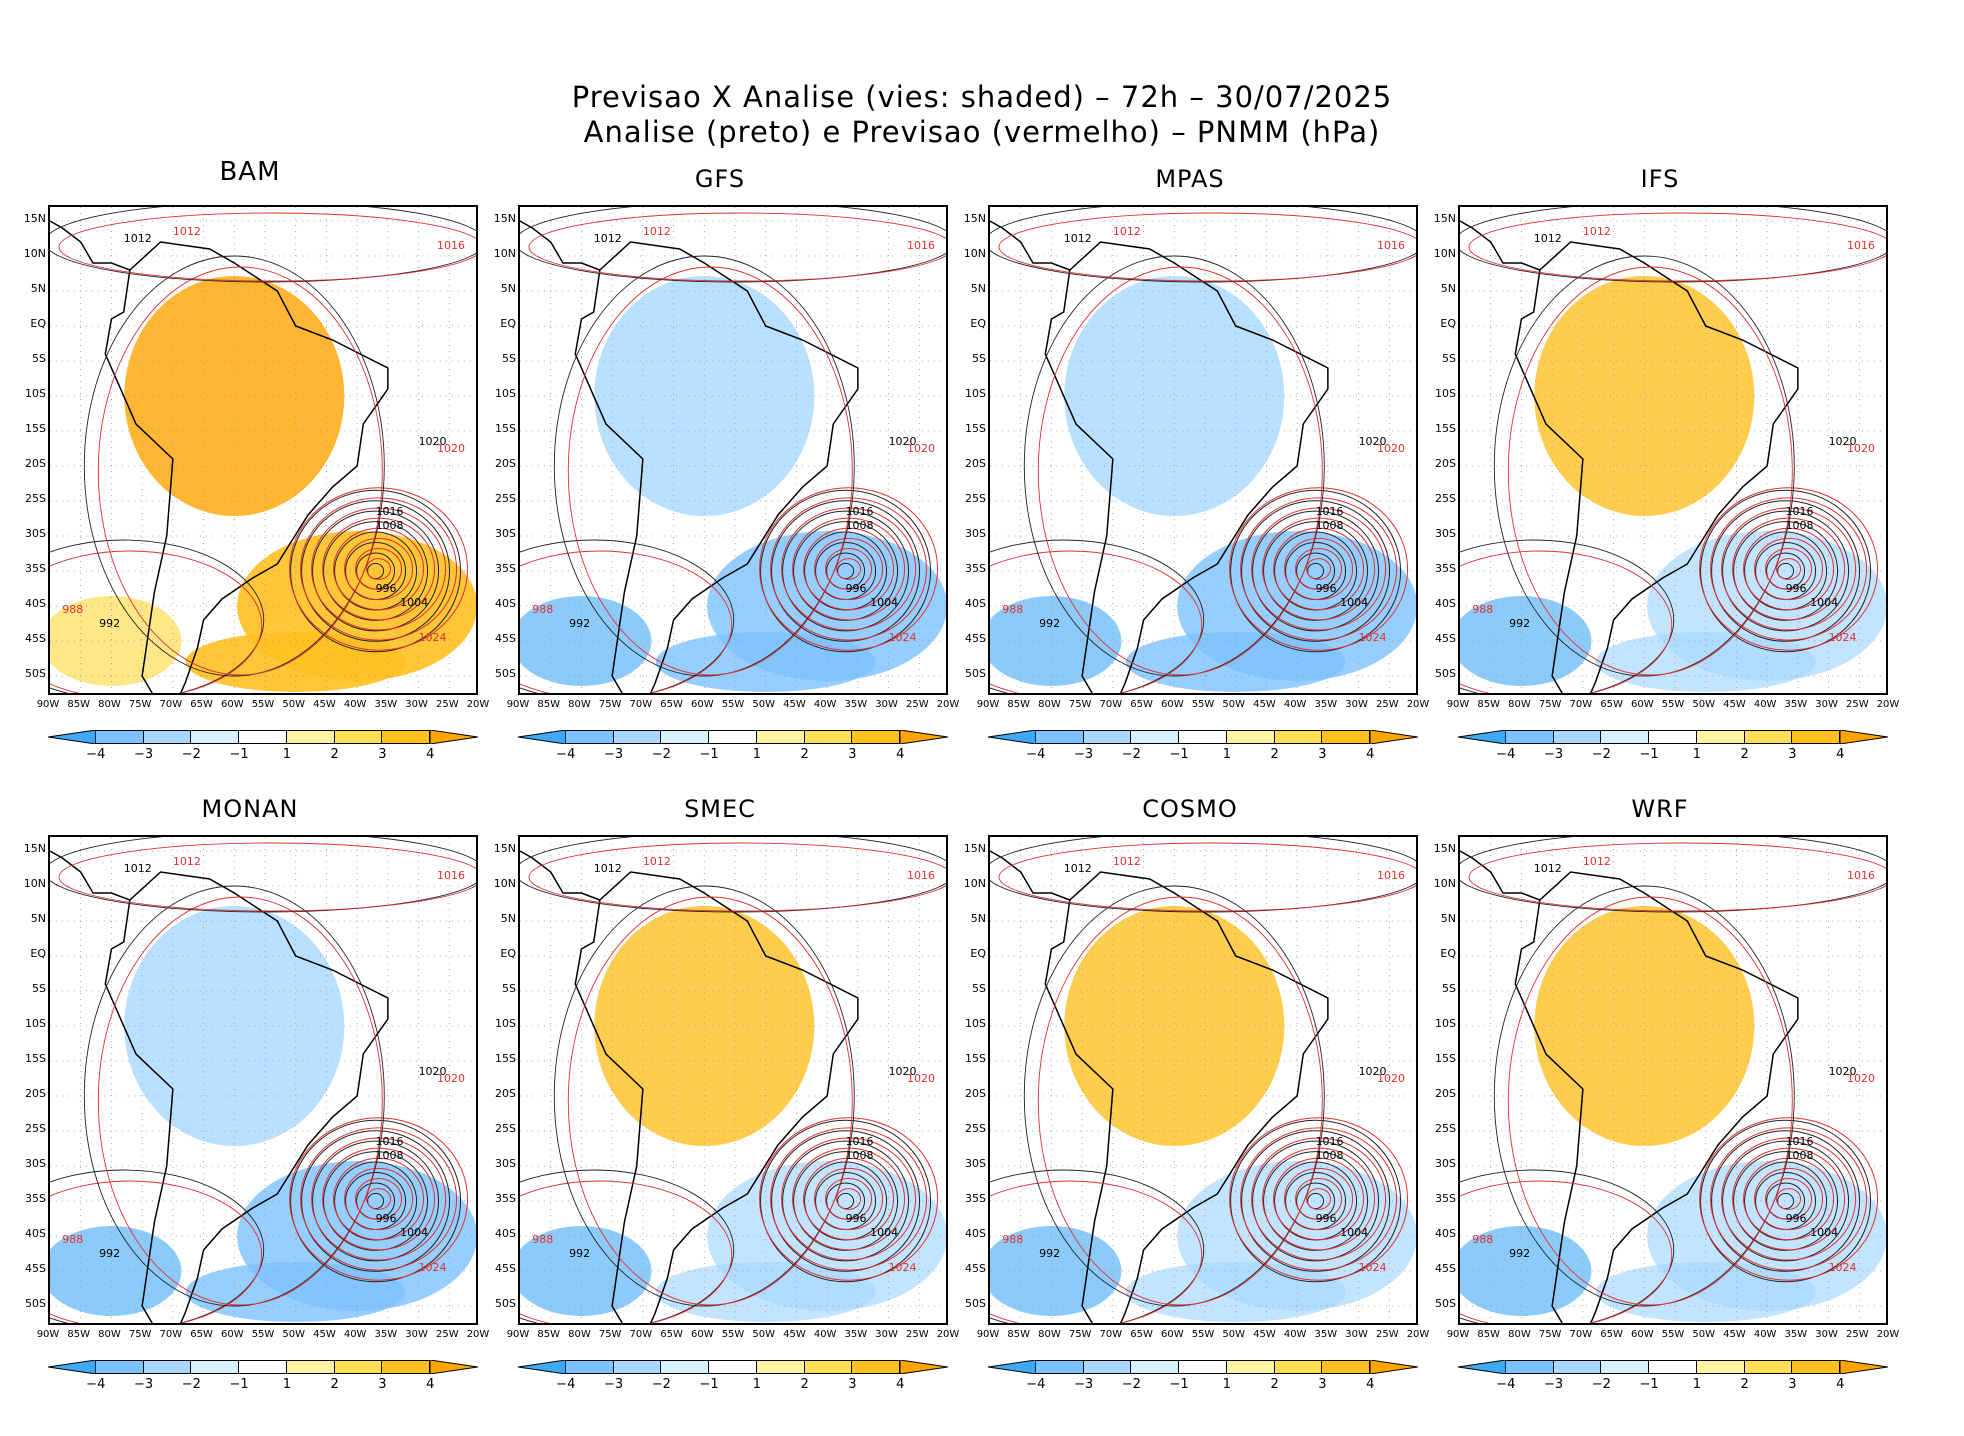 The image size is (1964, 1436). Describe the element at coordinates (38, 953) in the screenshot. I see `lat-label: EQ` at that location.